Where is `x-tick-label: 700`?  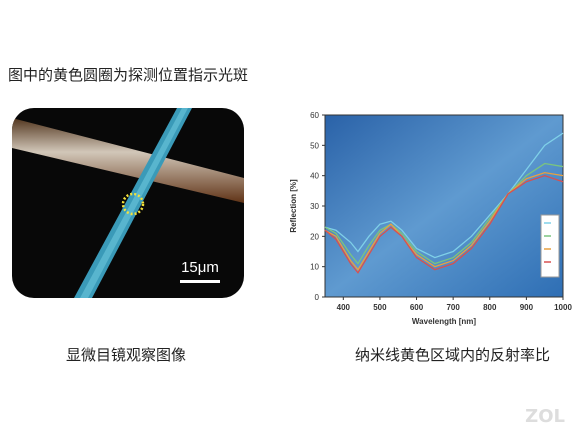
x-tick-label: 700 is located at coordinates (453, 307).